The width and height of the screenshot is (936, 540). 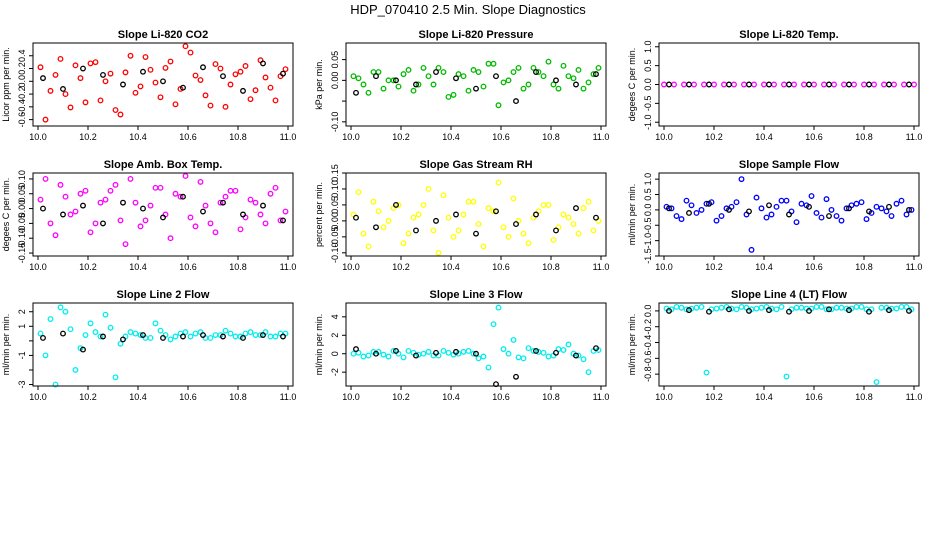 I want to click on x-tick-label: 11.0, so click(x=601, y=267).